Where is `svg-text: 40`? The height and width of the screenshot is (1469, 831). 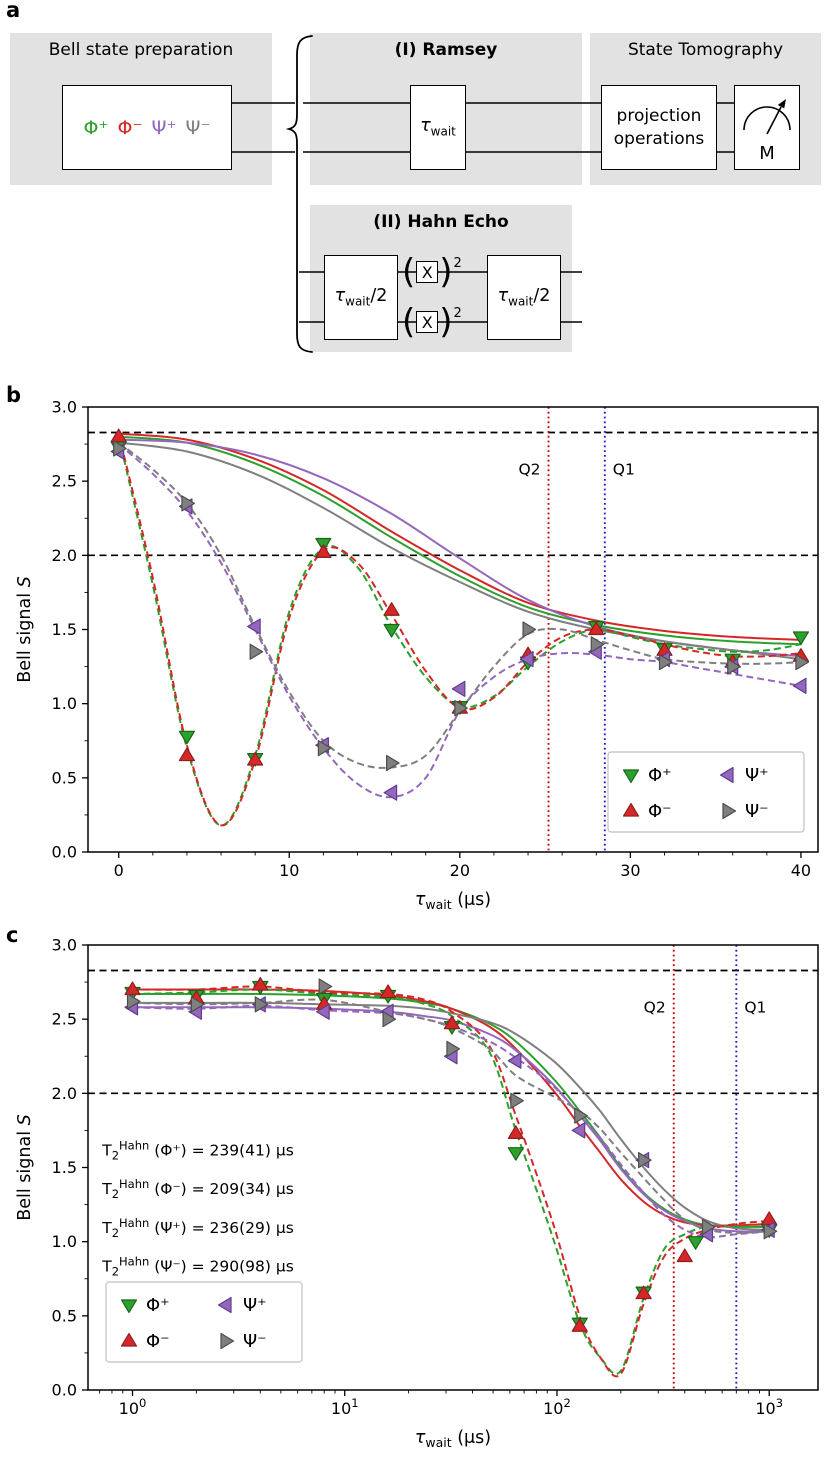
svg-text: 40 is located at coordinates (801, 870).